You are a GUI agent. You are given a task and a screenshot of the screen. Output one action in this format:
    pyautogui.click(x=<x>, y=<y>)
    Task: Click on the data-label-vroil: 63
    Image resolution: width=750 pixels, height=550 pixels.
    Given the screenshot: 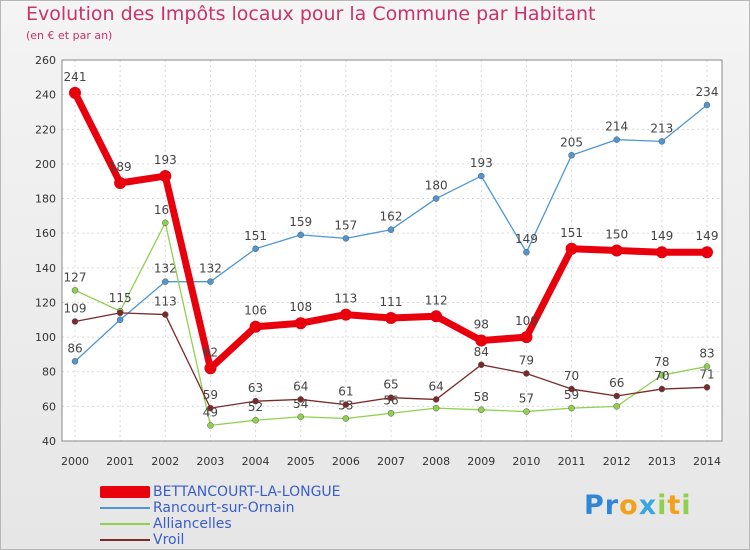 What is the action you would take?
    pyautogui.click(x=255, y=388)
    